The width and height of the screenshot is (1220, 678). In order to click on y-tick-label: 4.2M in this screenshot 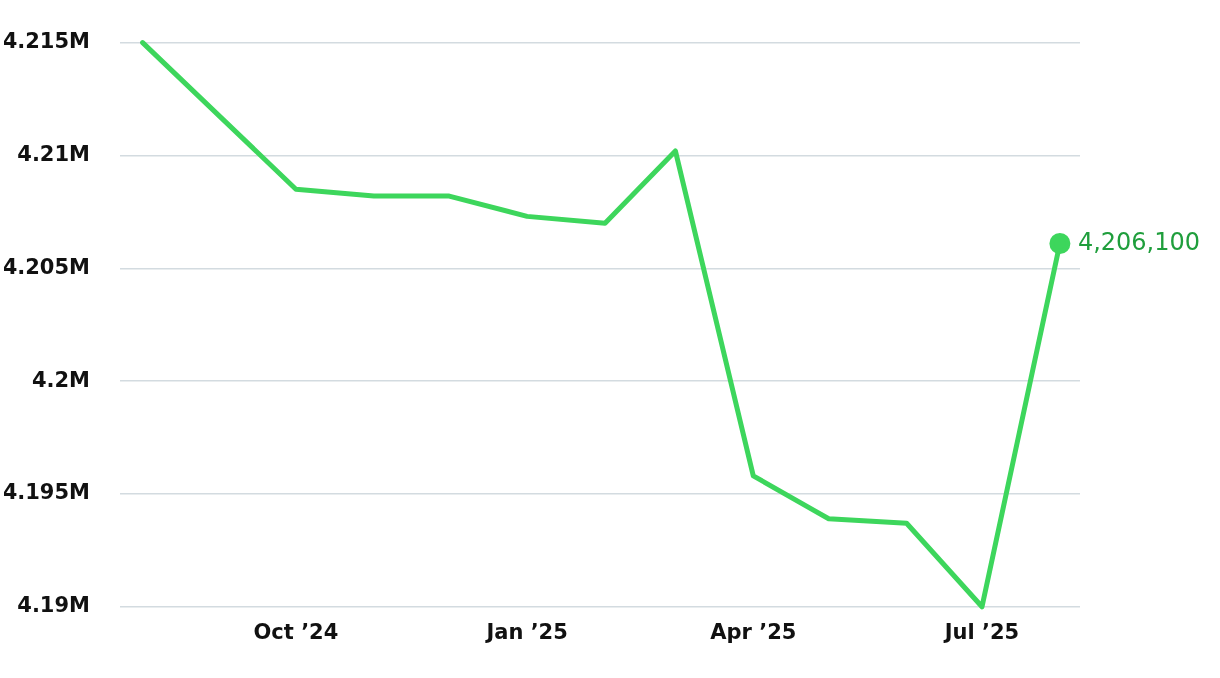, I will do `click(60, 379)`.